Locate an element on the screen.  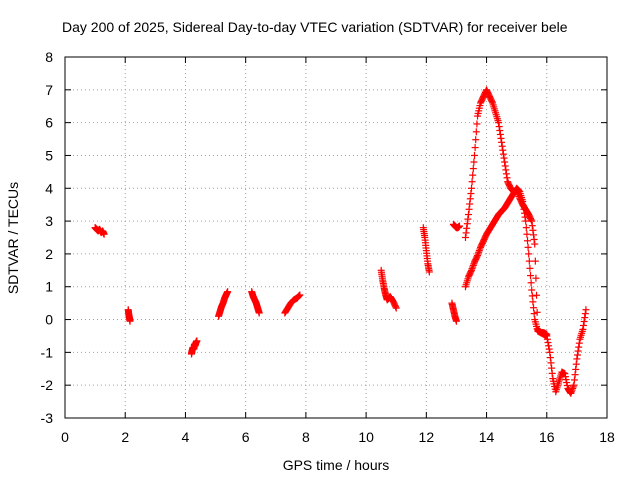
y-tick-label: -3 is located at coordinates (47, 418).